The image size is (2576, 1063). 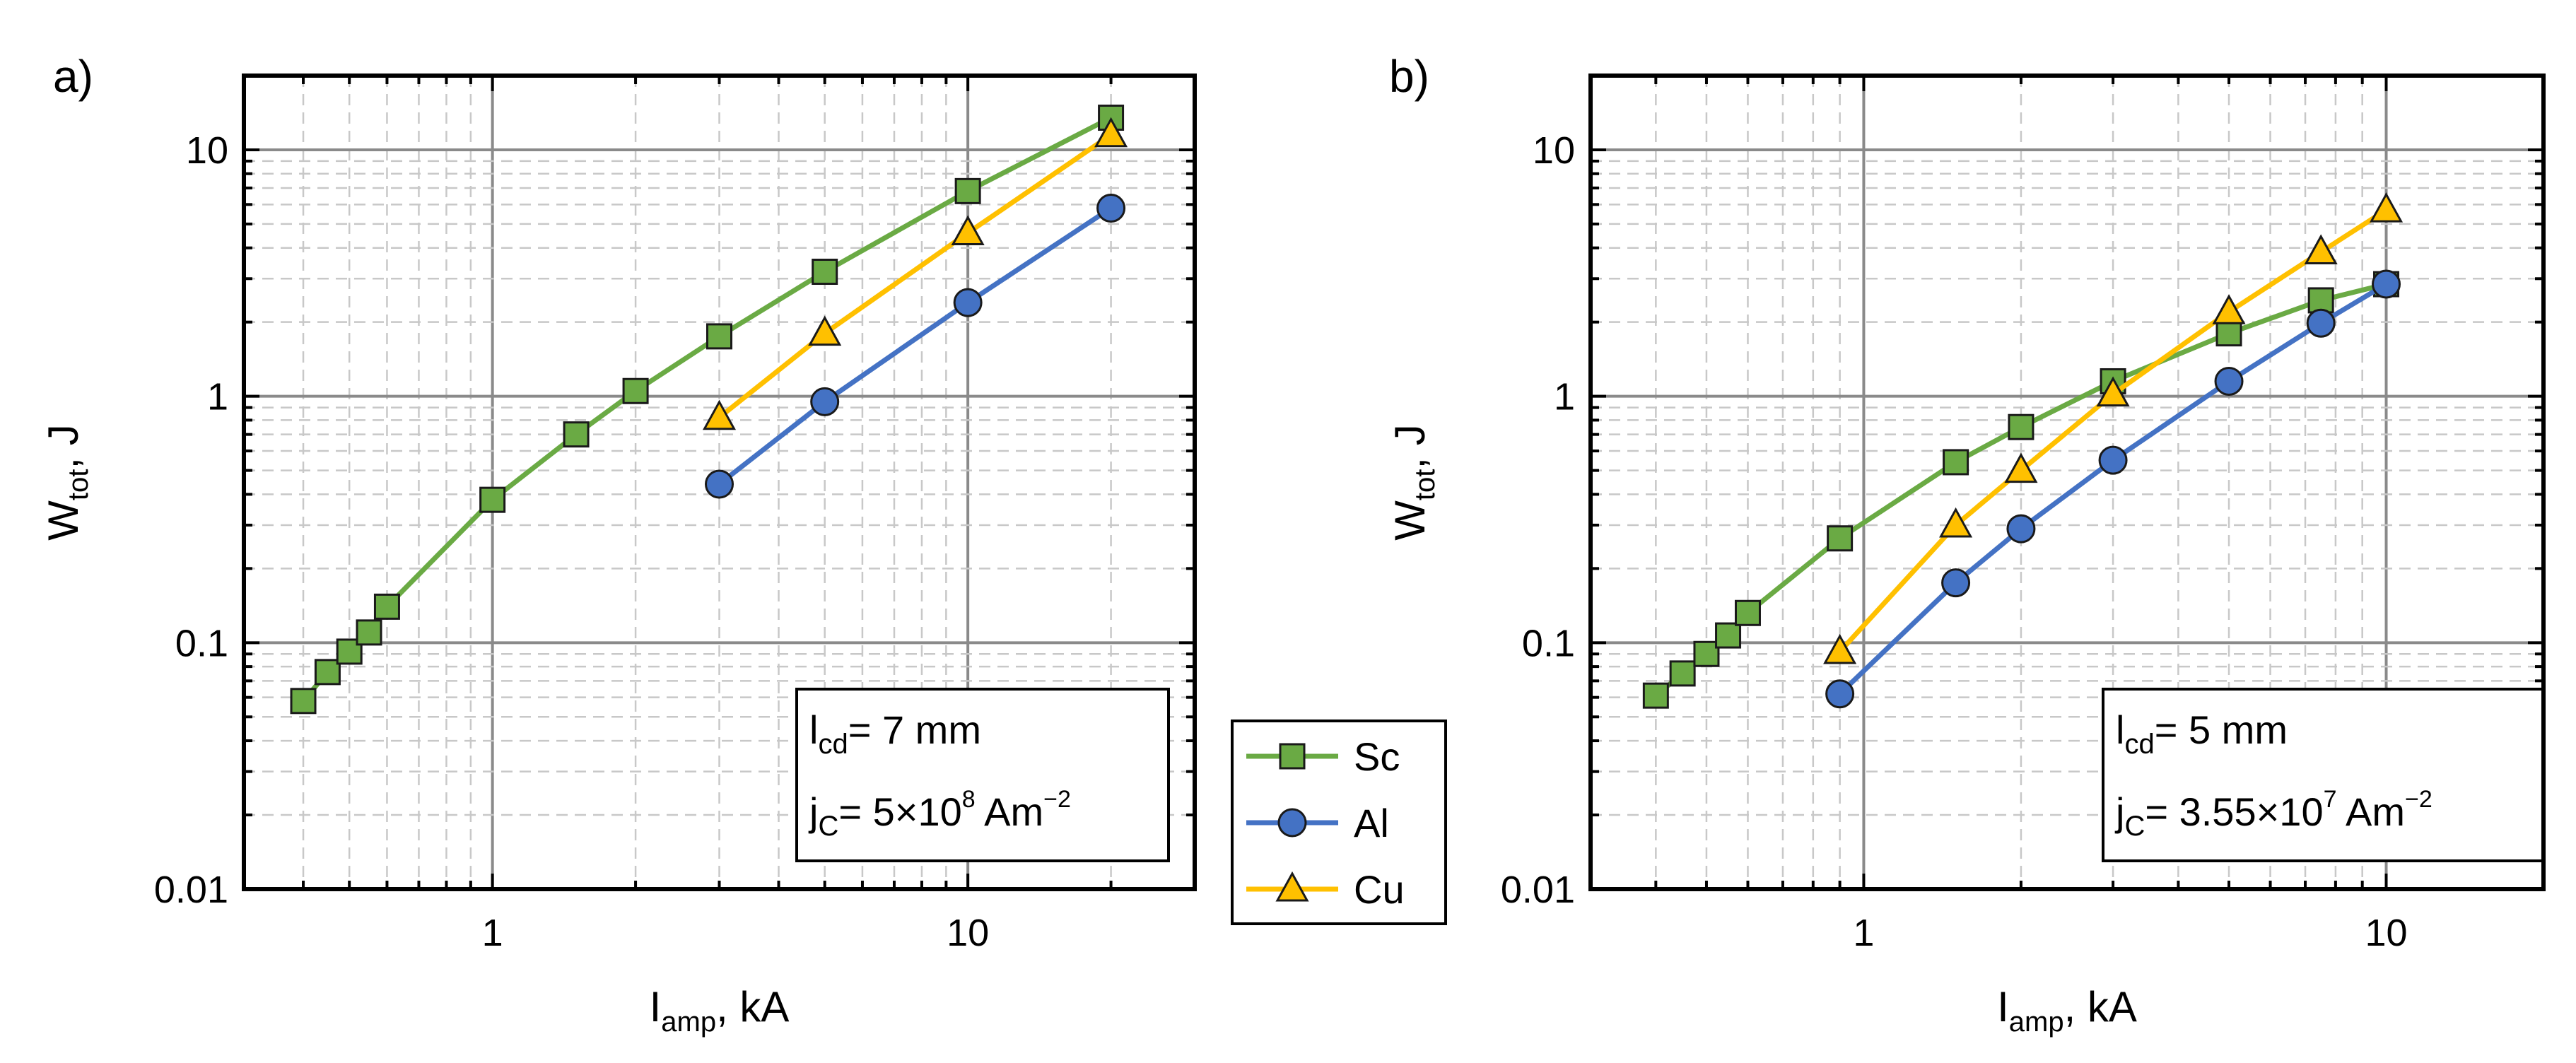 What do you see at coordinates (1323, 756) in the screenshot?
I see `legend-item-sc: Sc` at bounding box center [1323, 756].